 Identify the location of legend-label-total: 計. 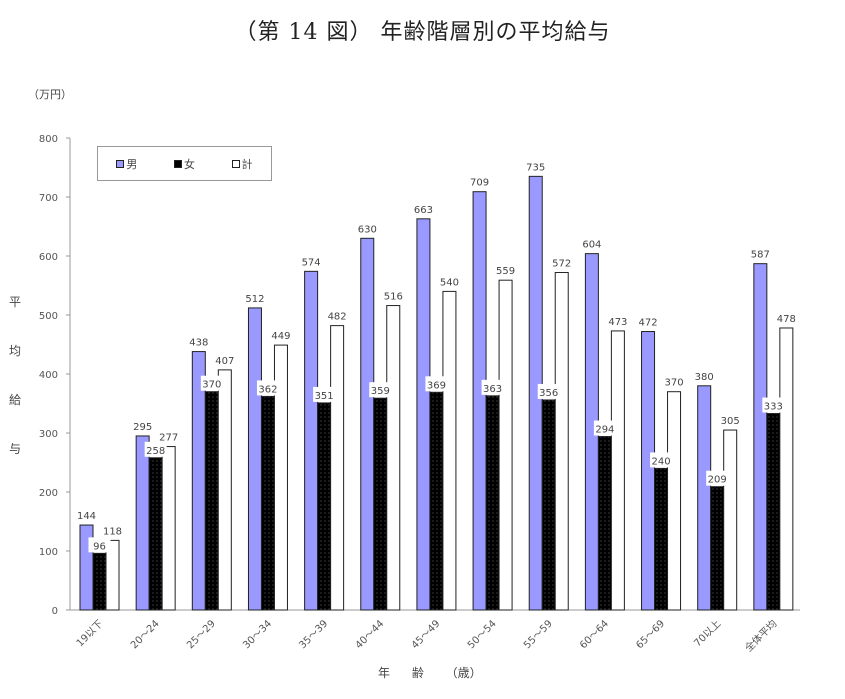
(247, 164).